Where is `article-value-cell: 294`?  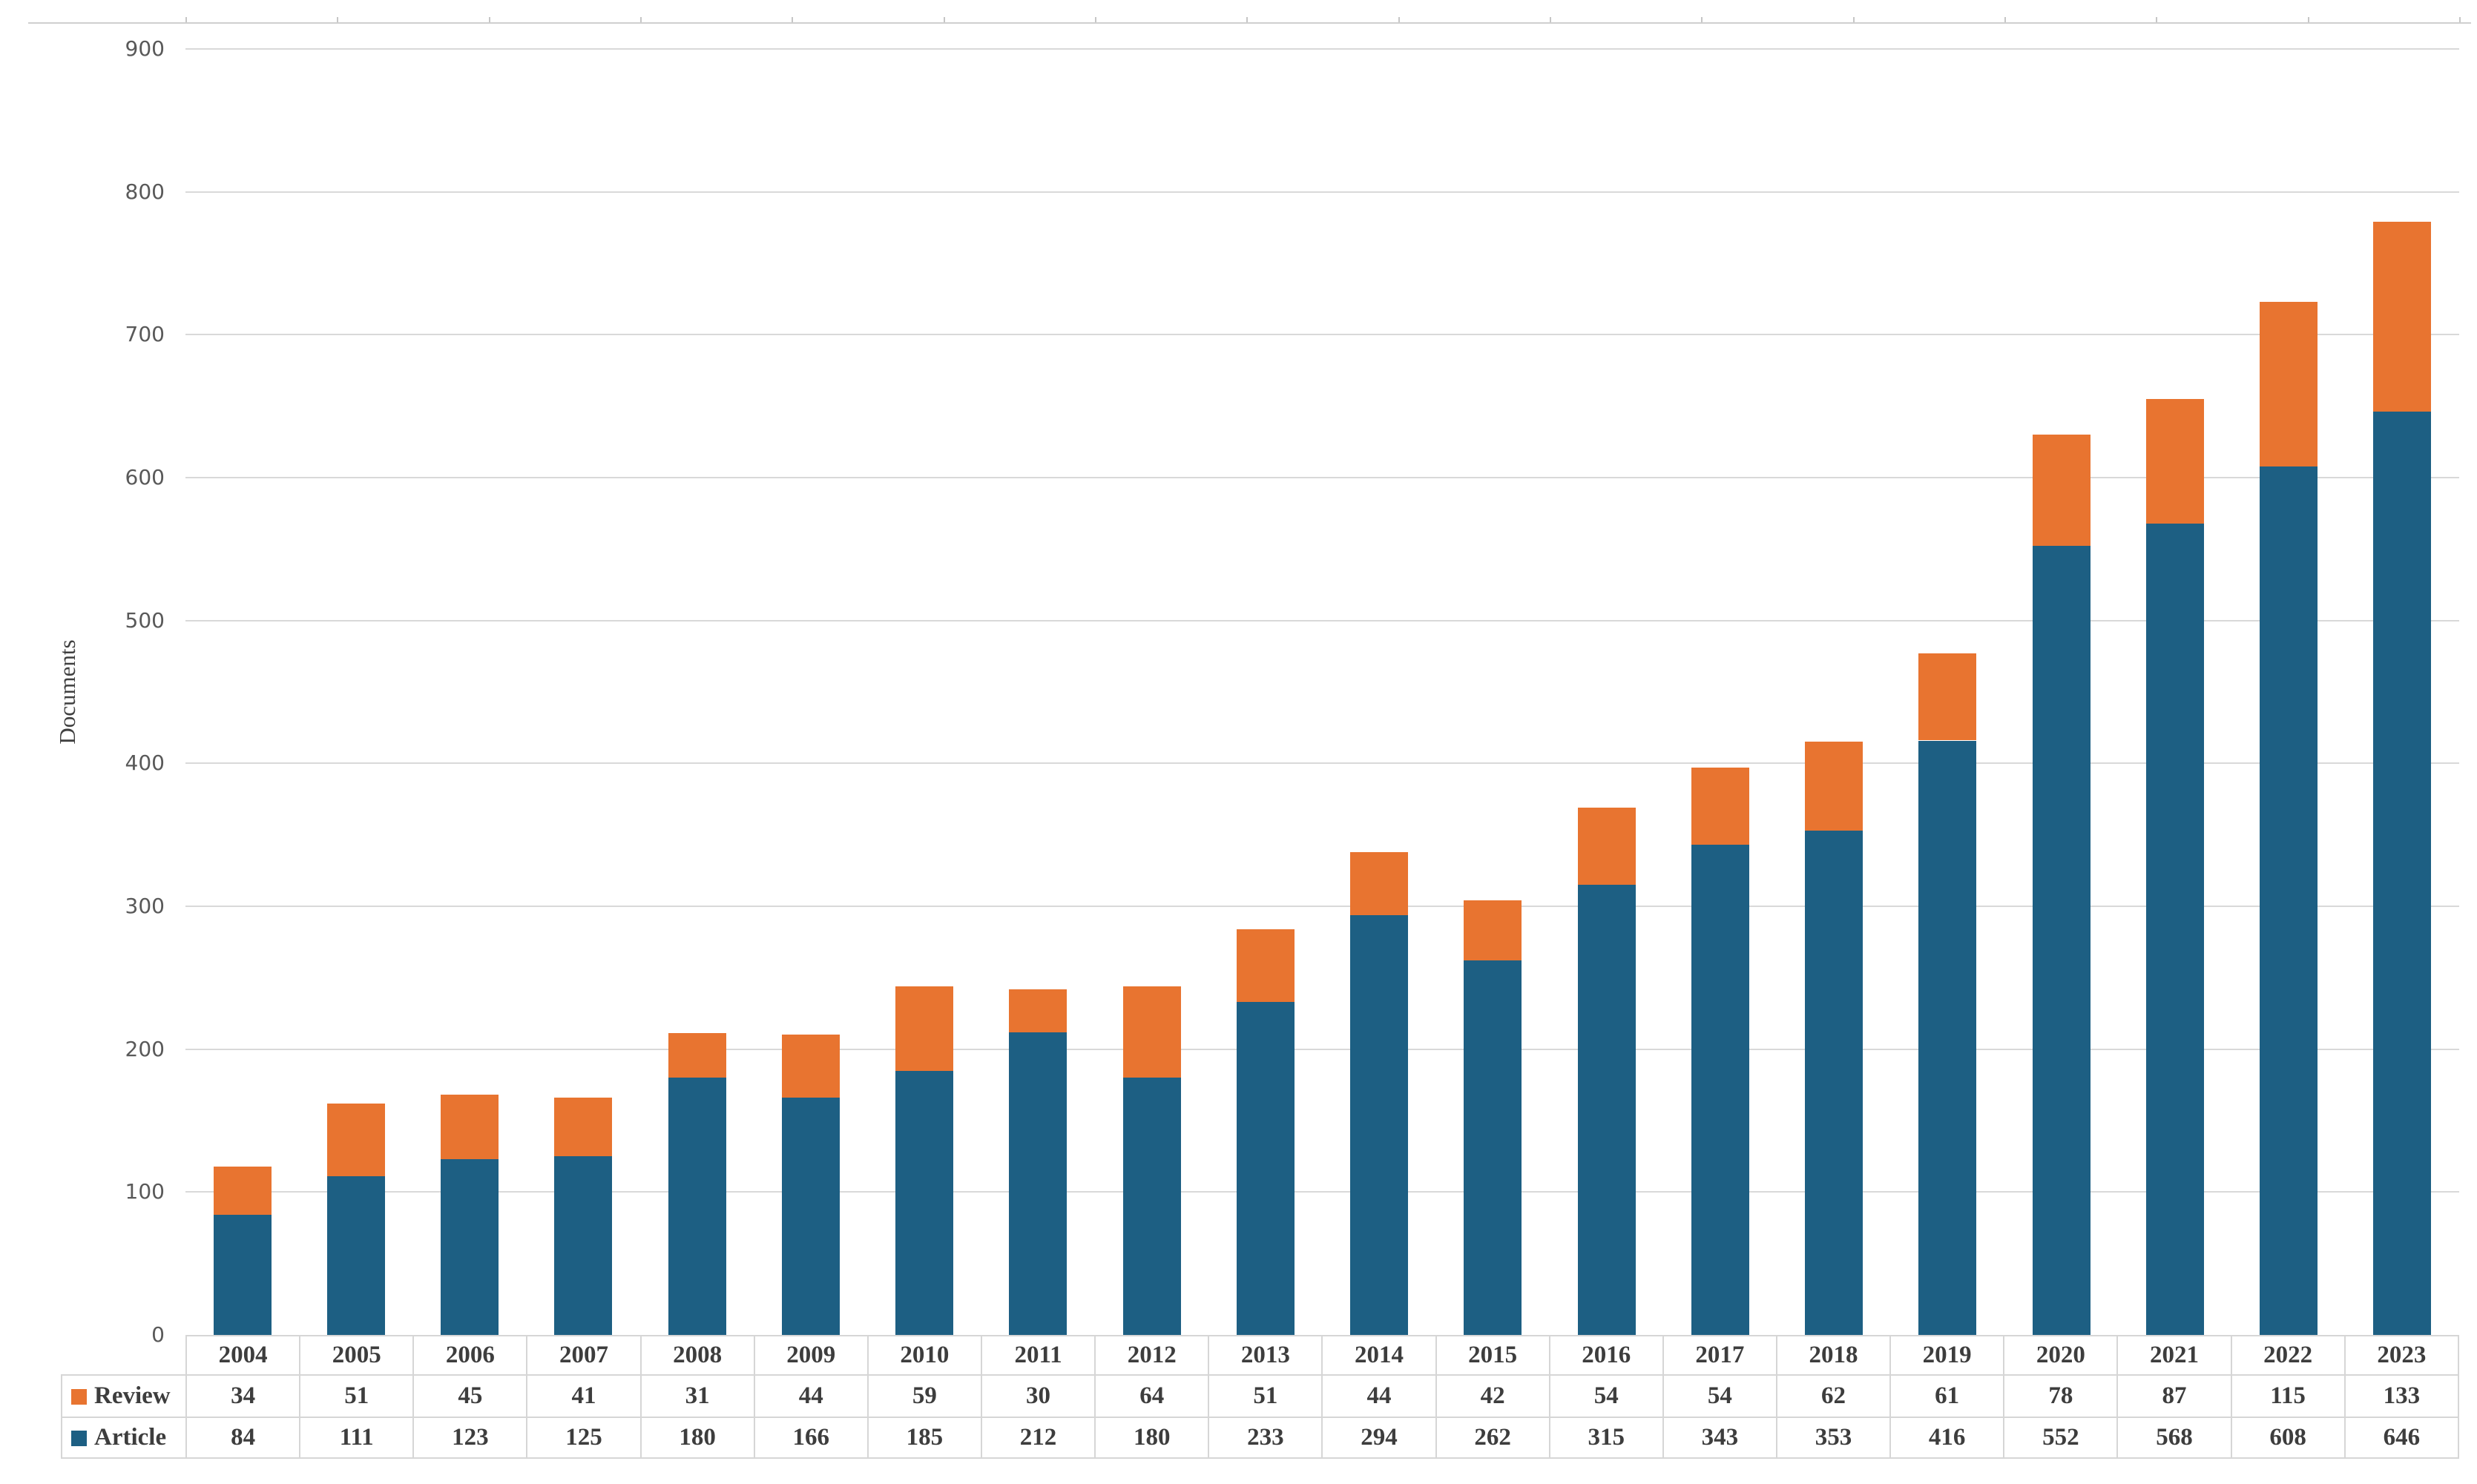 article-value-cell: 294 is located at coordinates (1379, 1438).